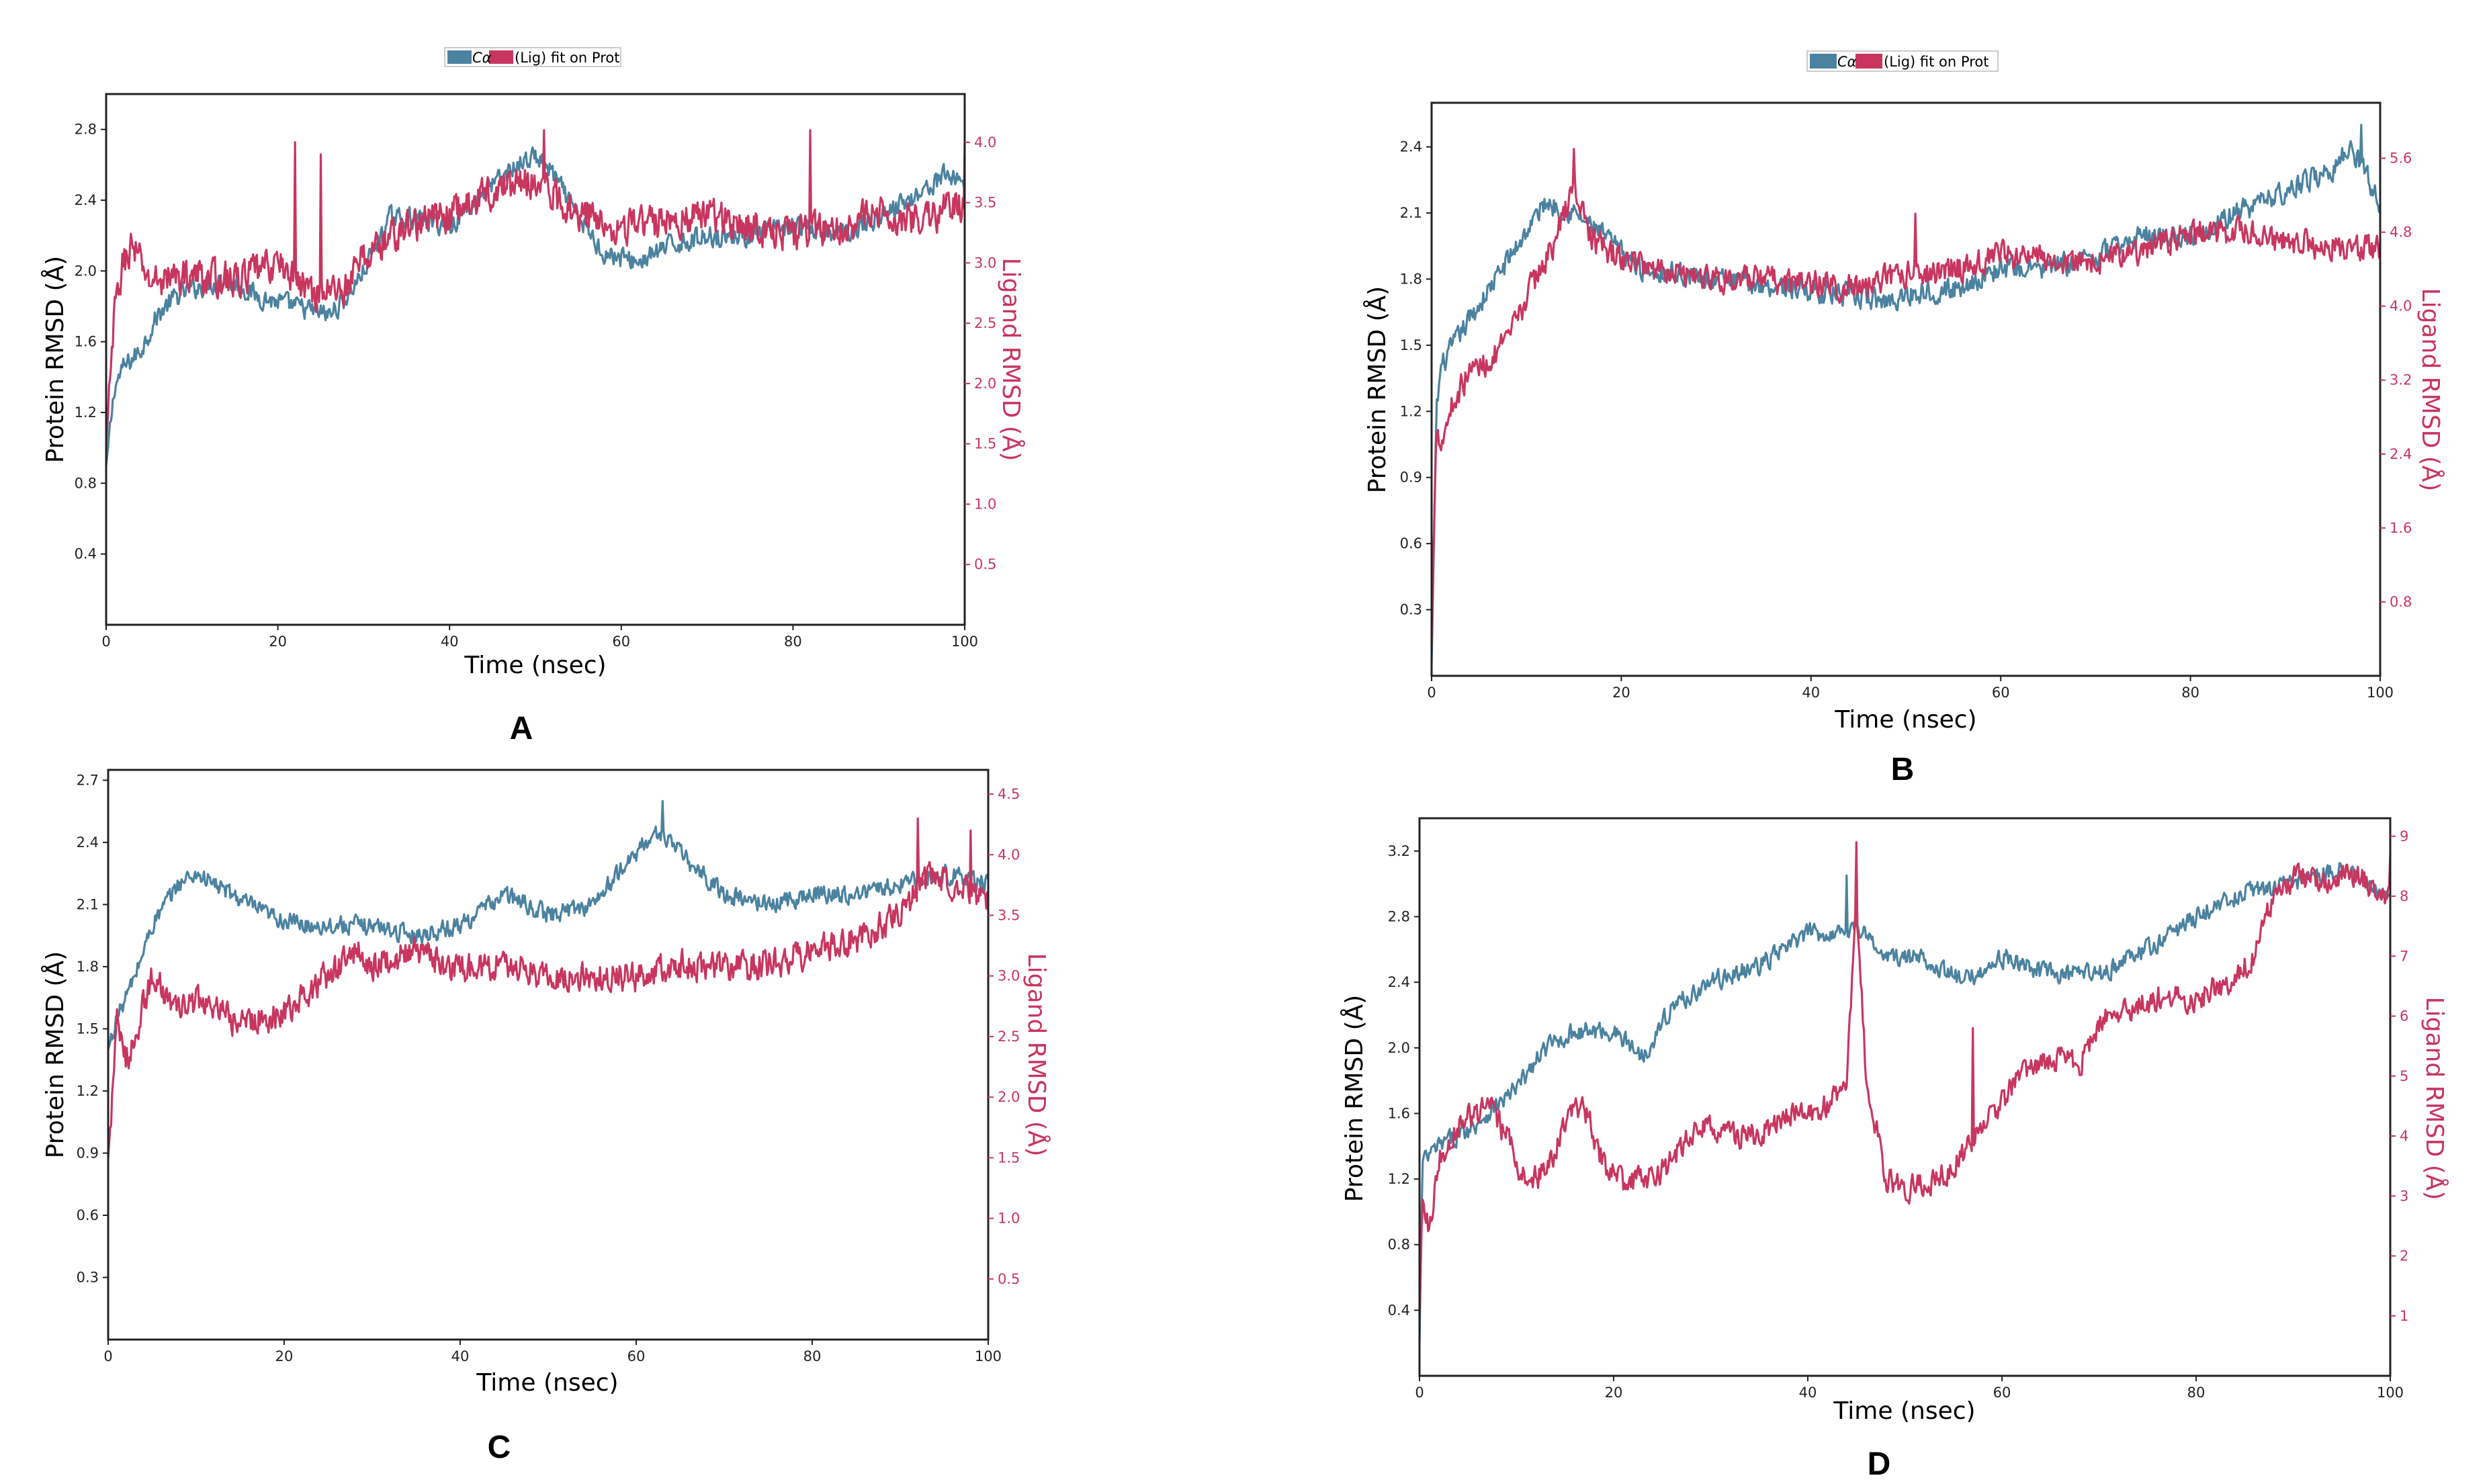 This screenshot has height=1484, width=2489. I want to click on y-axis-title-c: Protein RMSD (Å), so click(54, 1054).